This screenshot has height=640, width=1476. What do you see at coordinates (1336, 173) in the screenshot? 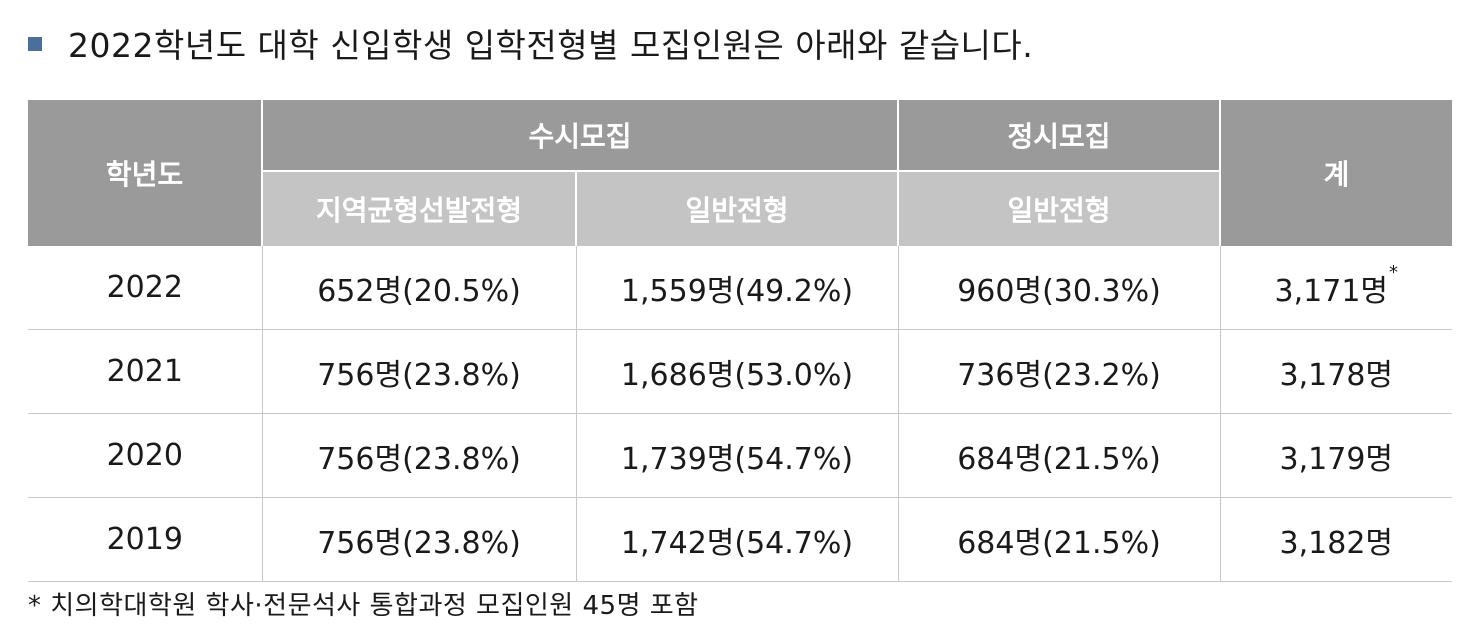
I see `header-total: 계` at bounding box center [1336, 173].